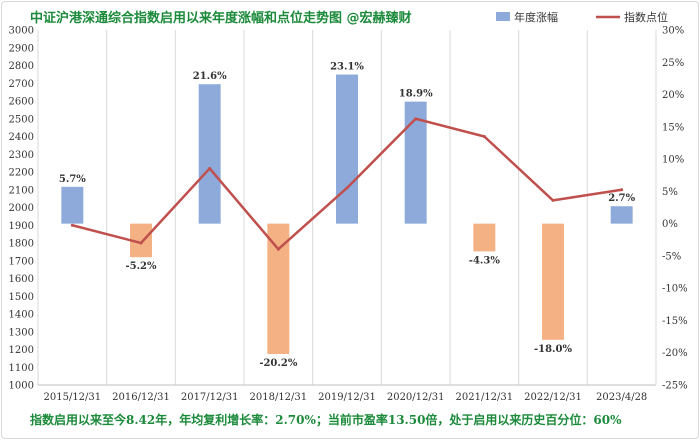 This screenshot has width=700, height=440. What do you see at coordinates (21, 155) in the screenshot?
I see `y-left-tick-label: 2300` at bounding box center [21, 155].